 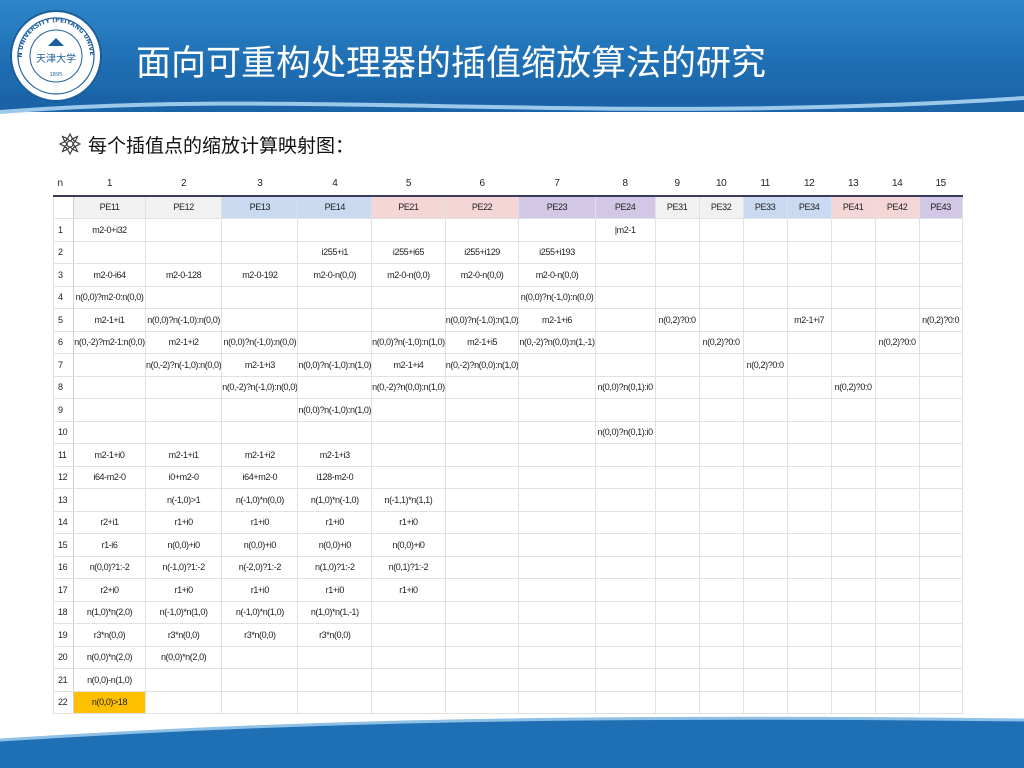 I want to click on subtitle-row: 每个插值点的缩放计算映射图：, so click(x=206, y=144).